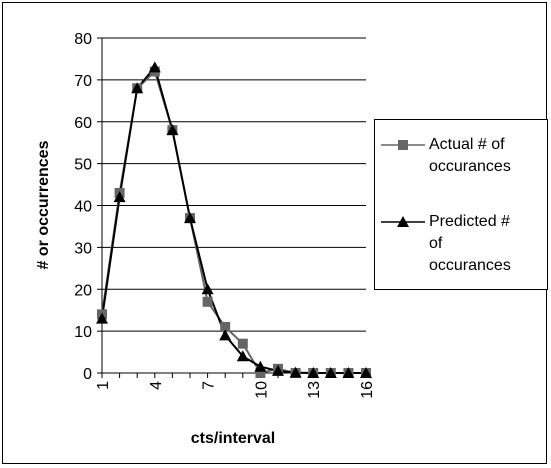  What do you see at coordinates (43, 204) in the screenshot?
I see `y-axis-title: # or occurrences` at bounding box center [43, 204].